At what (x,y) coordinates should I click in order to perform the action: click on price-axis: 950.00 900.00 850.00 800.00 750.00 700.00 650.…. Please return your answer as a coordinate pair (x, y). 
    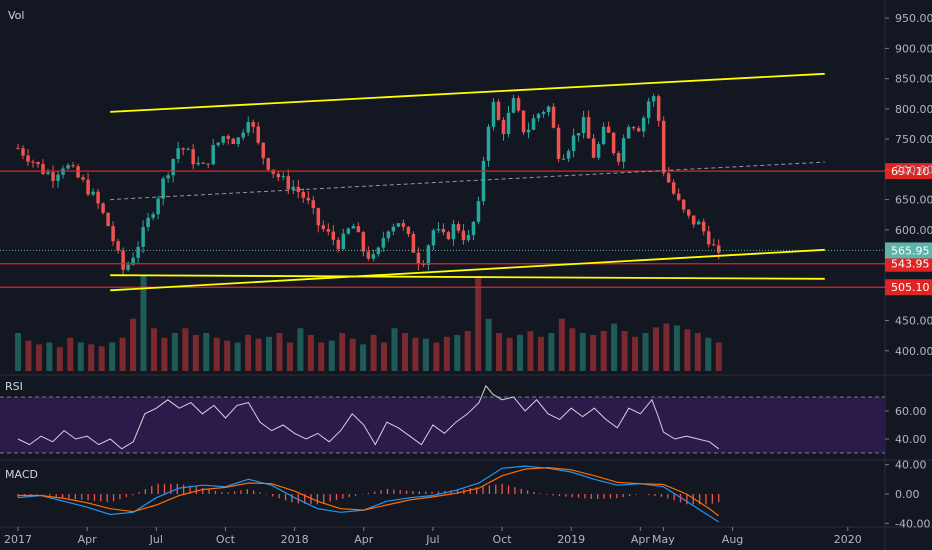
    Looking at the image, I should click on (908, 271).